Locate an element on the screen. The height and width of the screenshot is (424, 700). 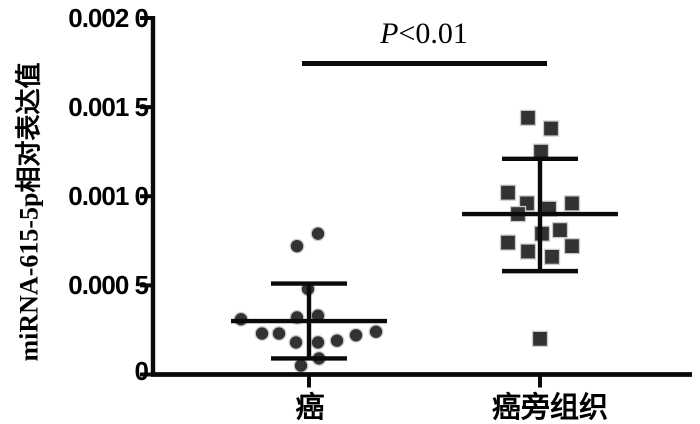
y-tick-label-0.0020: 0.002 0 is located at coordinates (108, 18).